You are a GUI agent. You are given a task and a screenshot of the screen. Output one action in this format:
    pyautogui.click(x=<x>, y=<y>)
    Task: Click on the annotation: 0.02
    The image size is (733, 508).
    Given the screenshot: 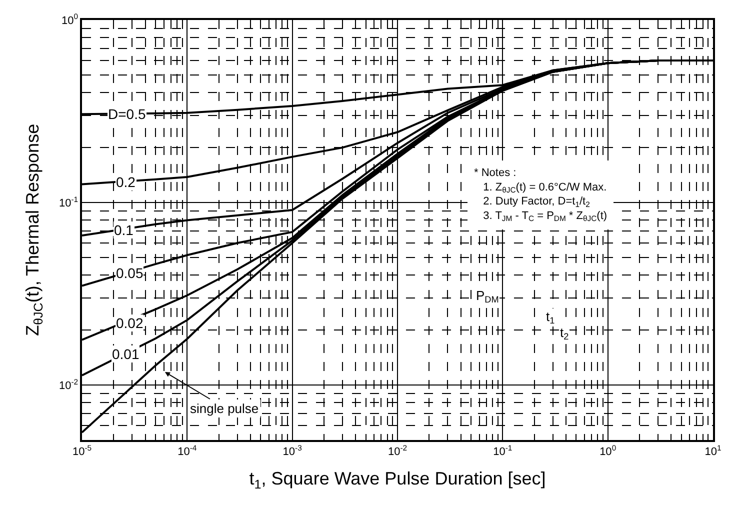 What is the action you would take?
    pyautogui.click(x=130, y=323)
    